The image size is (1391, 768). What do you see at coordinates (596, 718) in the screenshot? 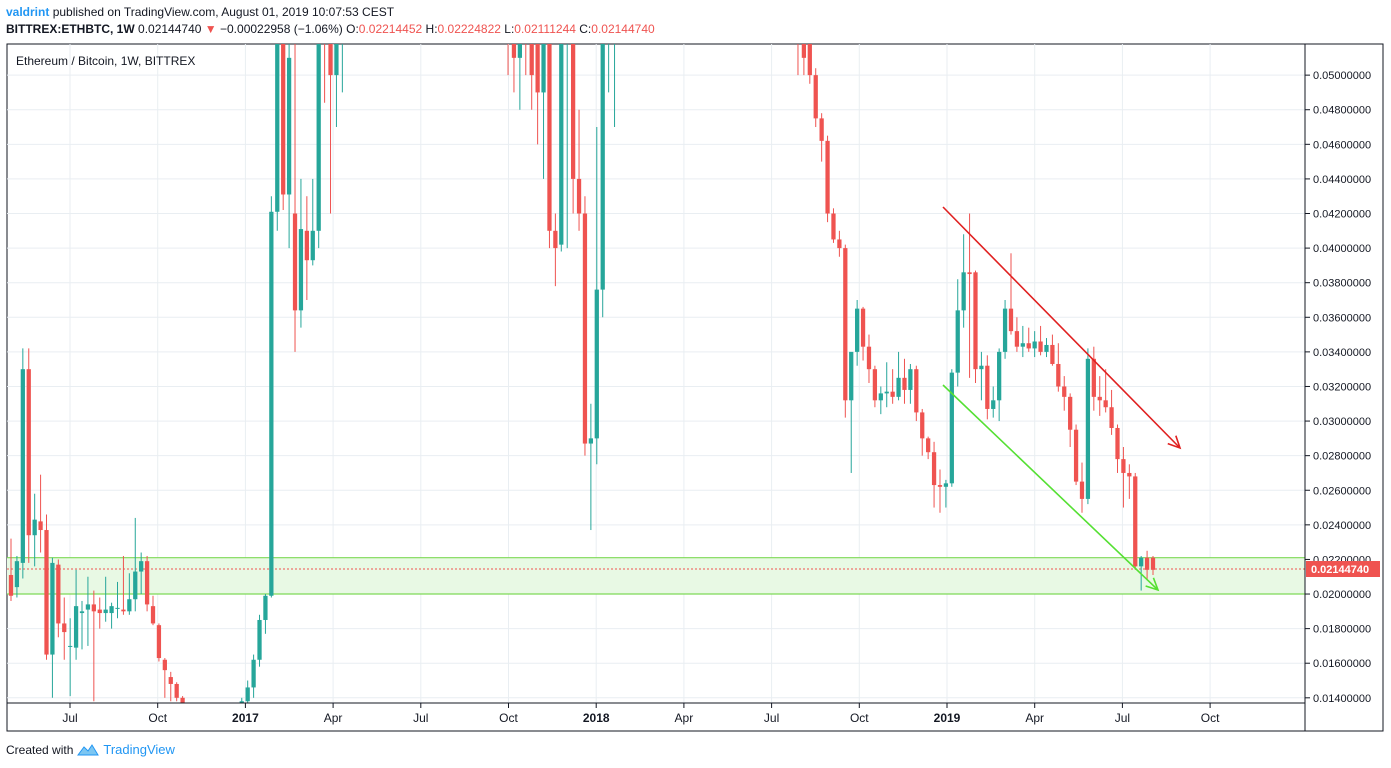
I see `x-tick-label: 2018` at bounding box center [596, 718].